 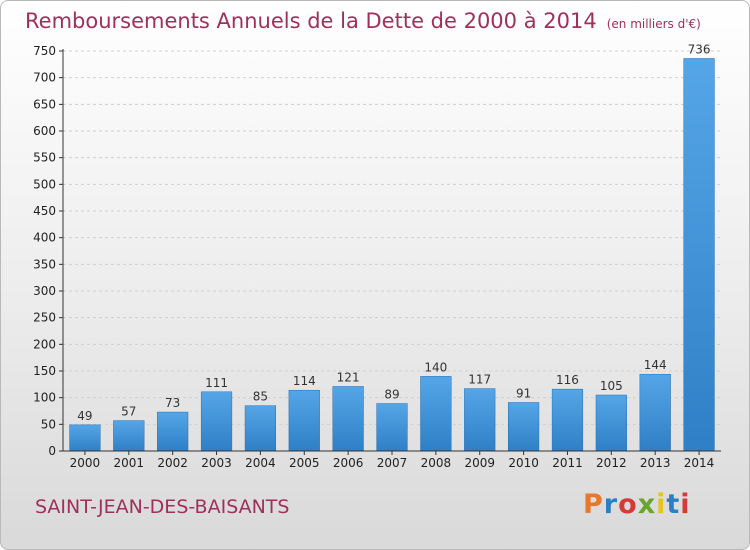 What do you see at coordinates (611, 386) in the screenshot?
I see `bar-value-label: 105` at bounding box center [611, 386].